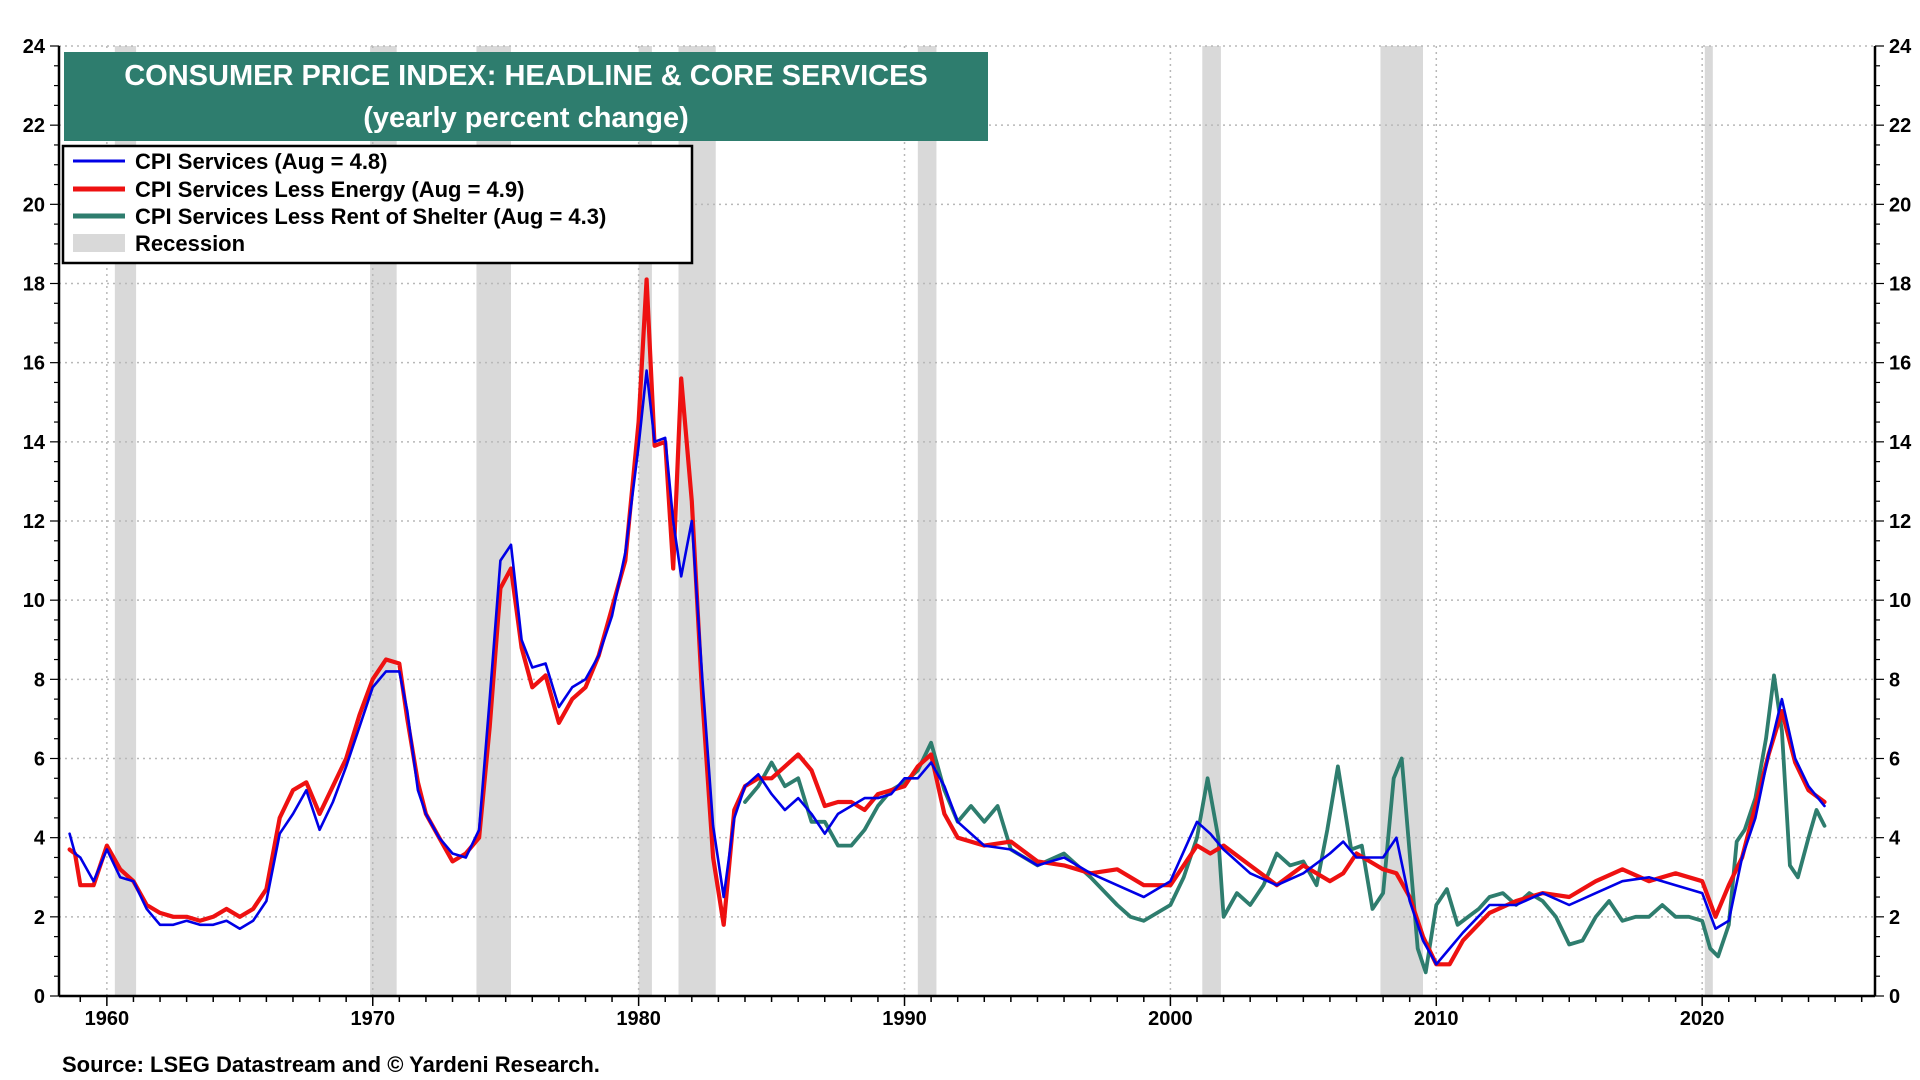 The width and height of the screenshot is (1920, 1080). I want to click on chart-subtitle: (yearly percent change), so click(526, 118).